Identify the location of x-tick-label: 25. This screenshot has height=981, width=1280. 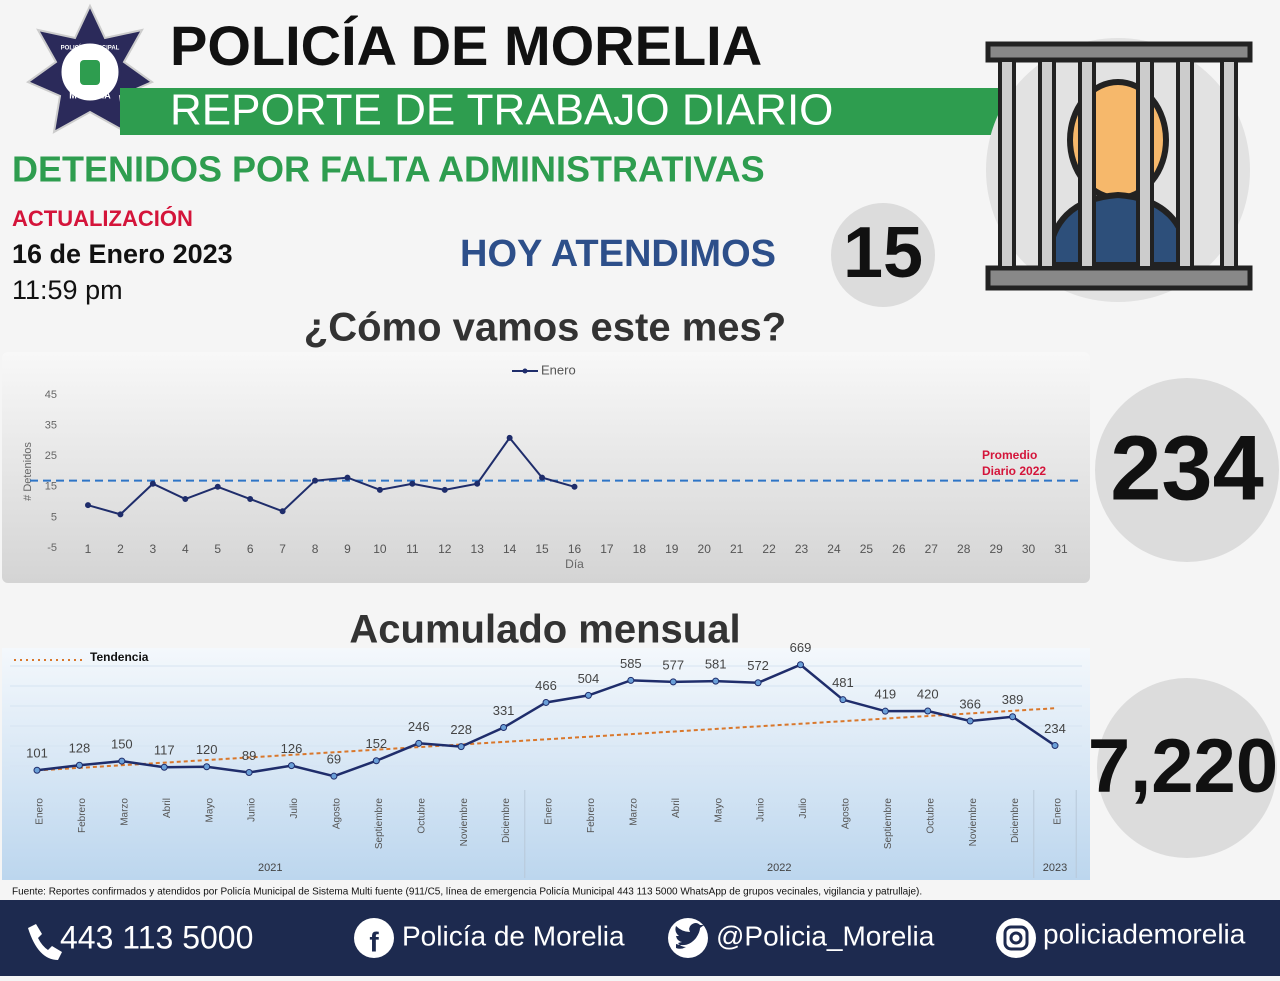
(867, 549).